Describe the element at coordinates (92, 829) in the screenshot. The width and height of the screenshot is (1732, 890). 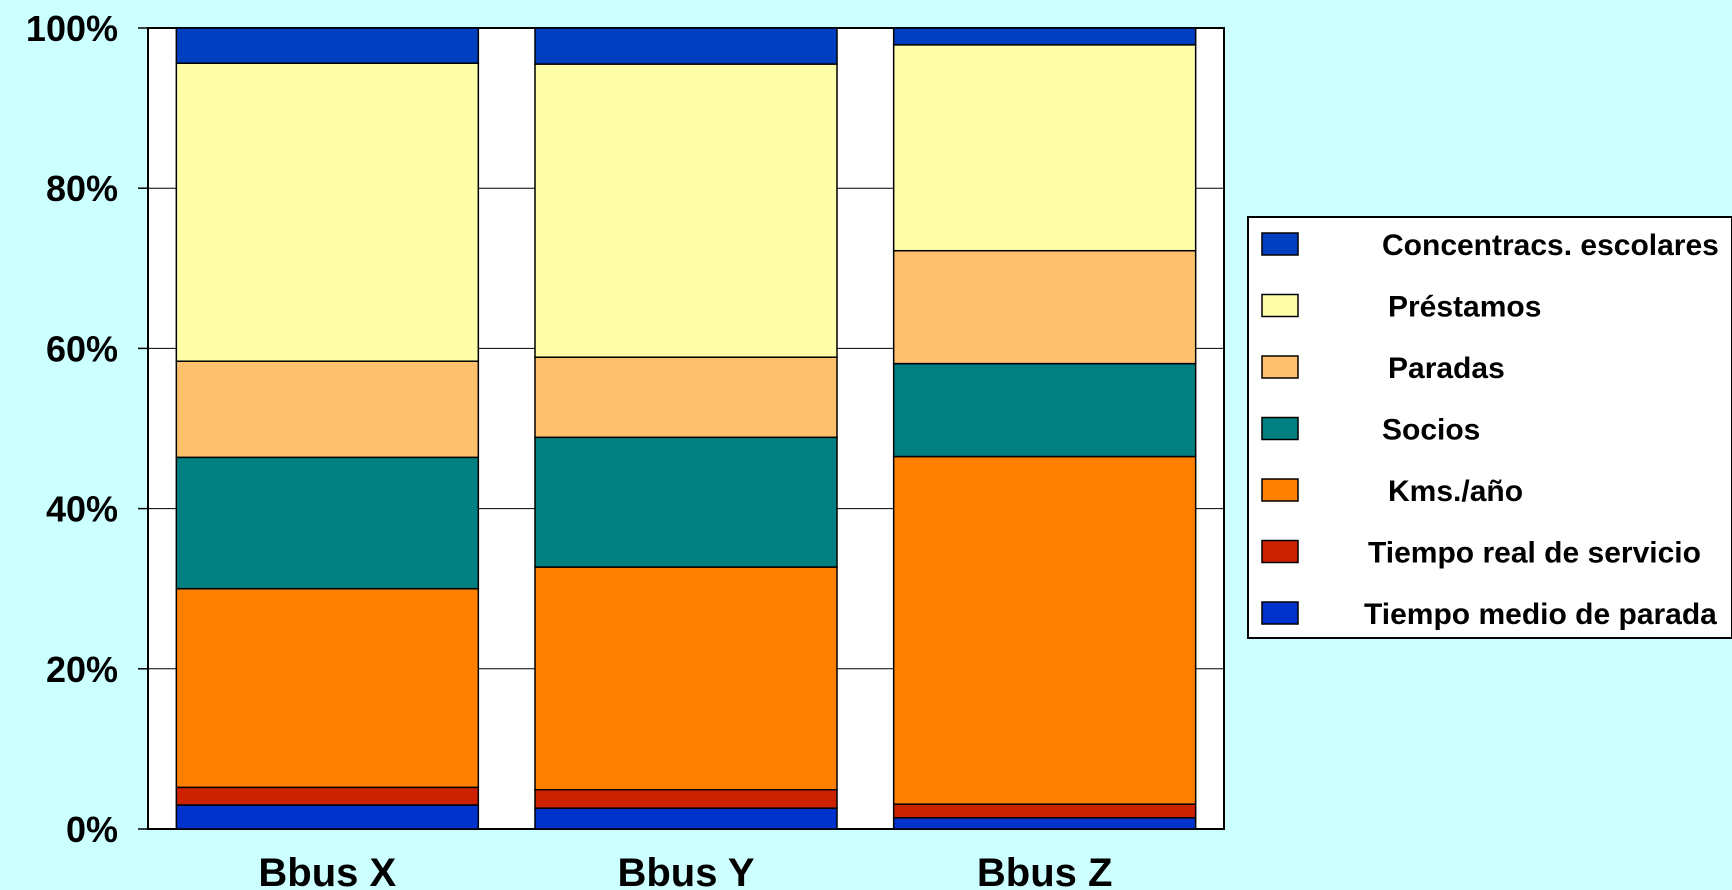
I see `y-tick-label: 0%` at that location.